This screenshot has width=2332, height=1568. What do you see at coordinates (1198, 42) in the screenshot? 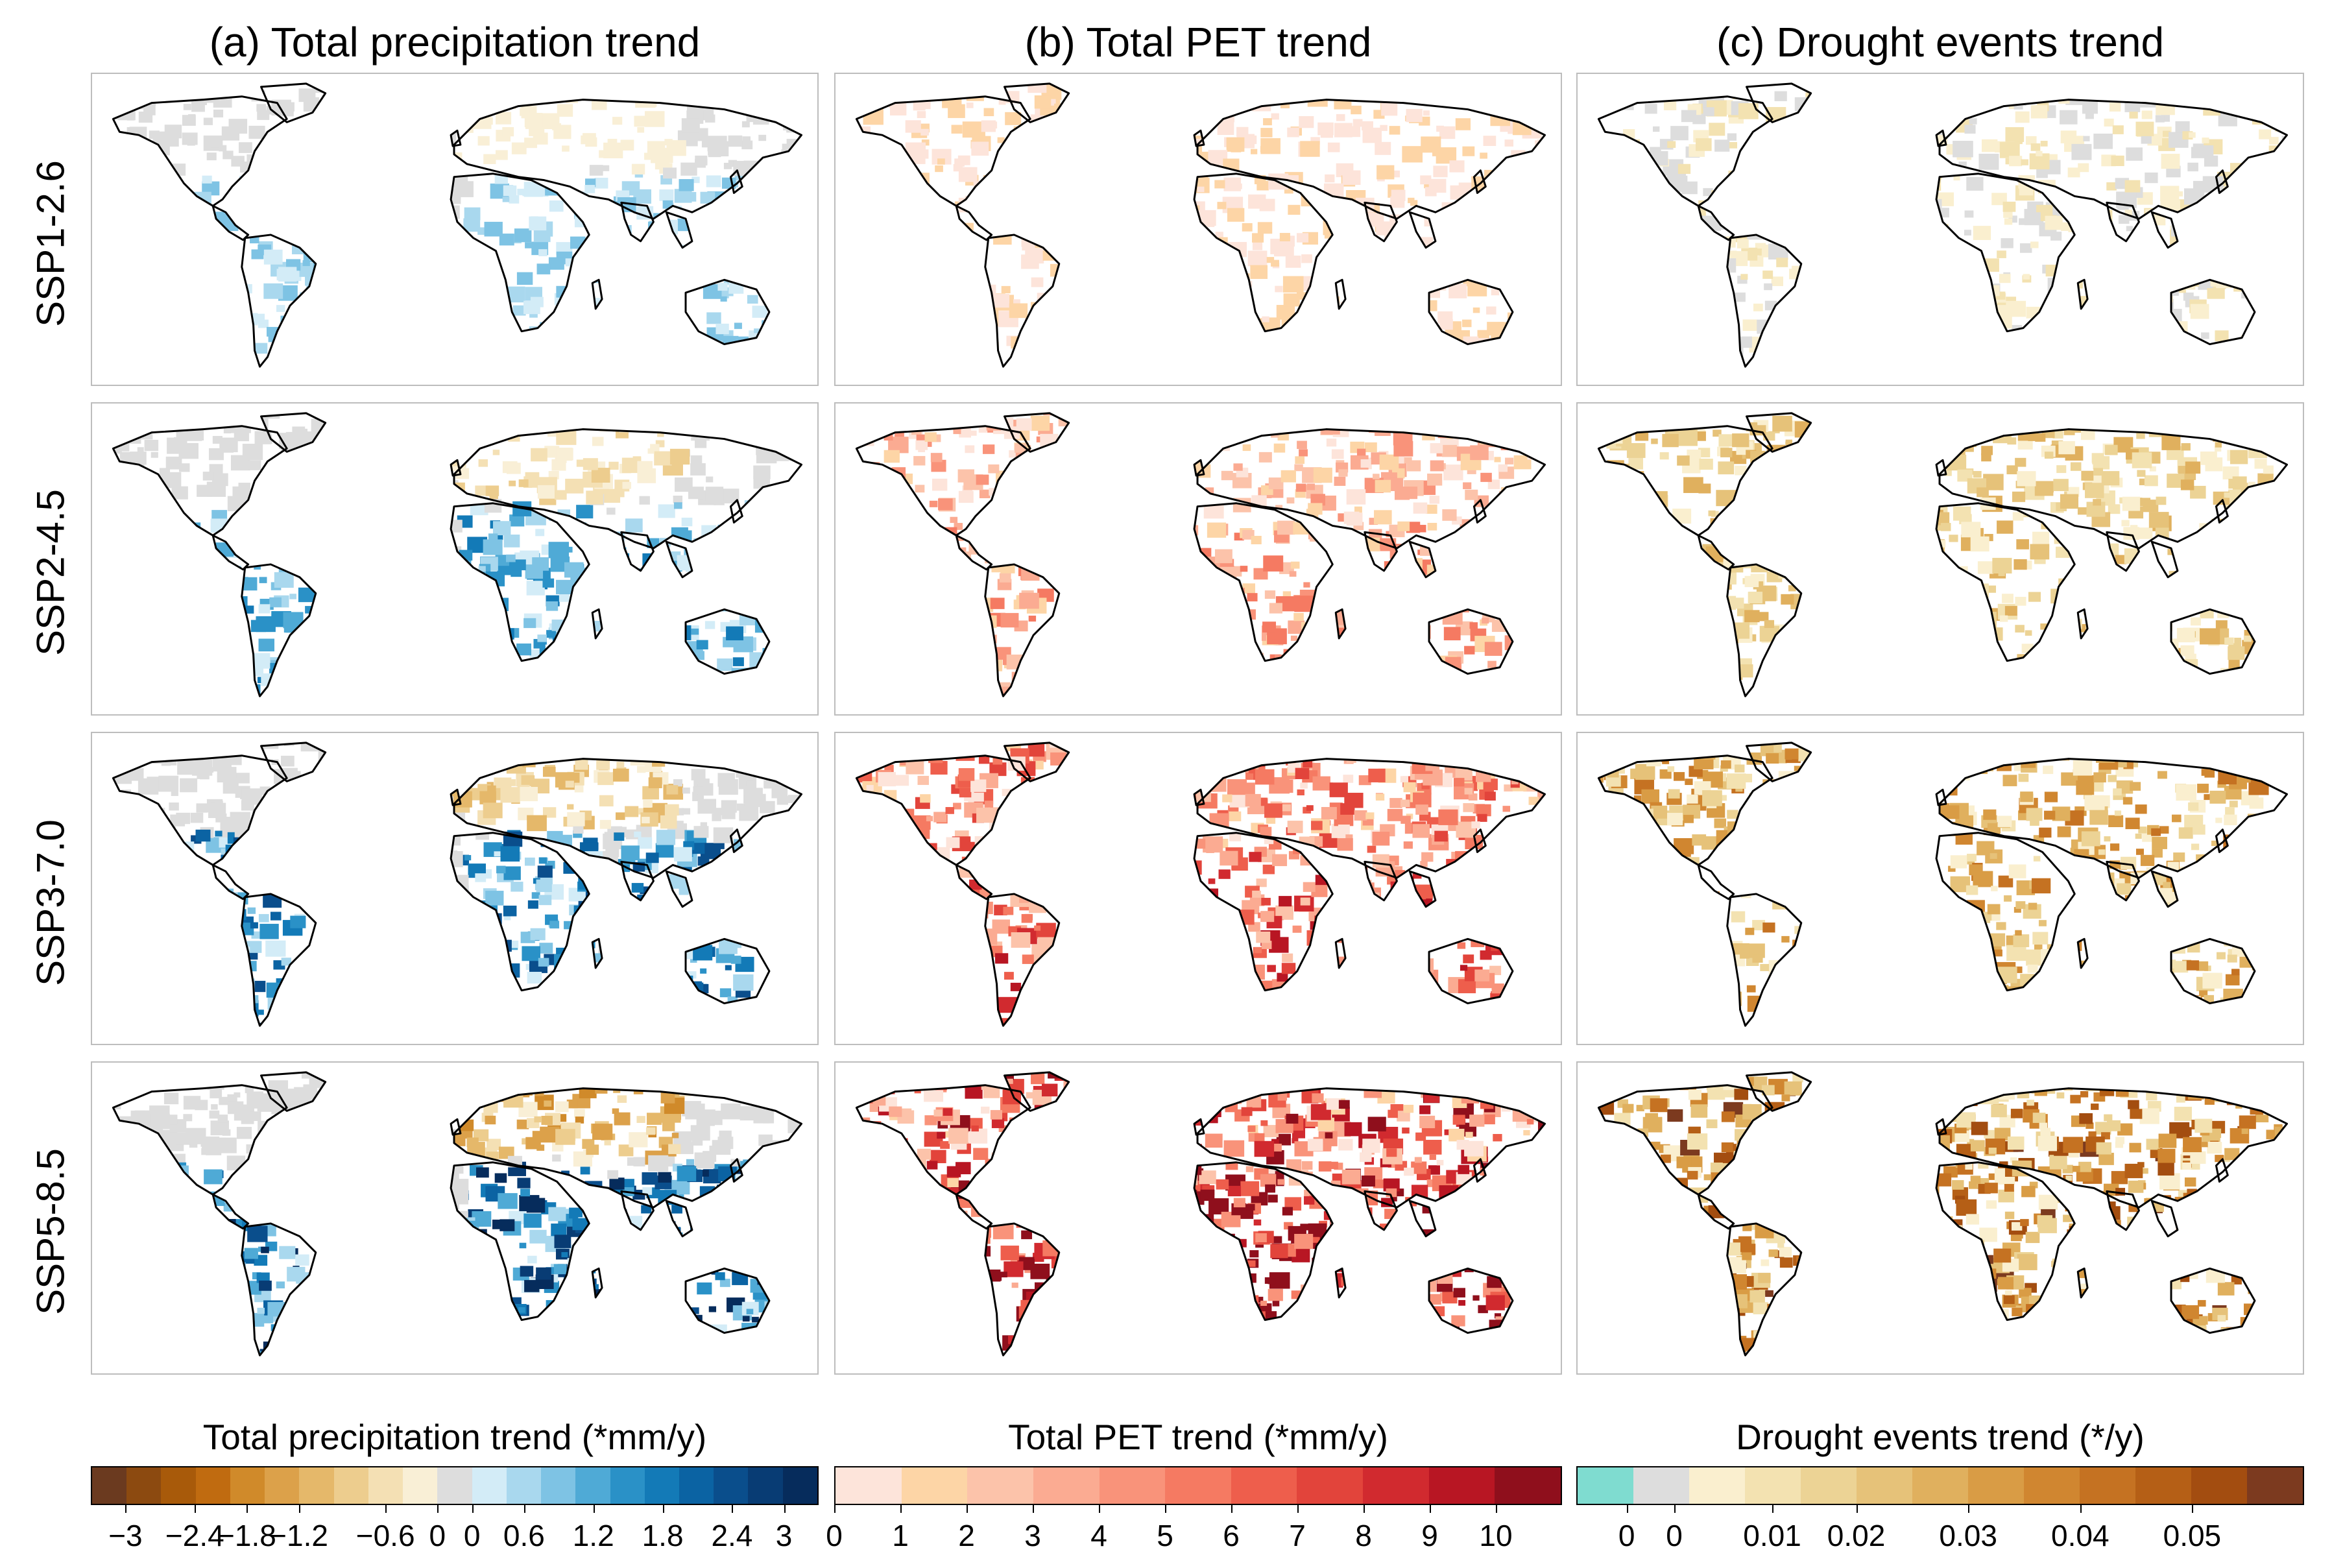
I see `column-title-pet: (b) Total PET trend` at bounding box center [1198, 42].